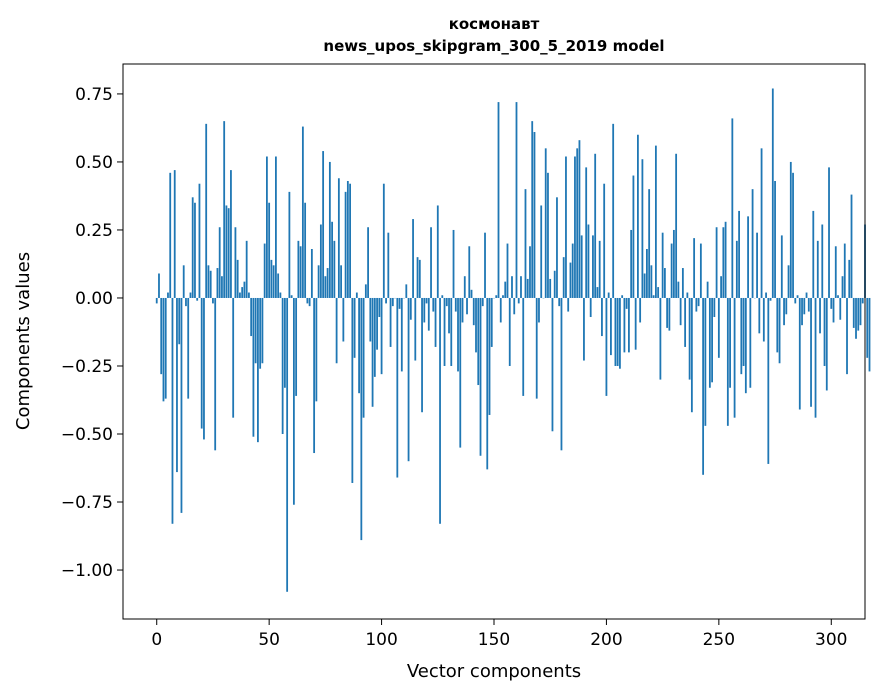  What do you see at coordinates (87, 367) in the screenshot?
I see `y-tick-label: −0.25` at bounding box center [87, 367].